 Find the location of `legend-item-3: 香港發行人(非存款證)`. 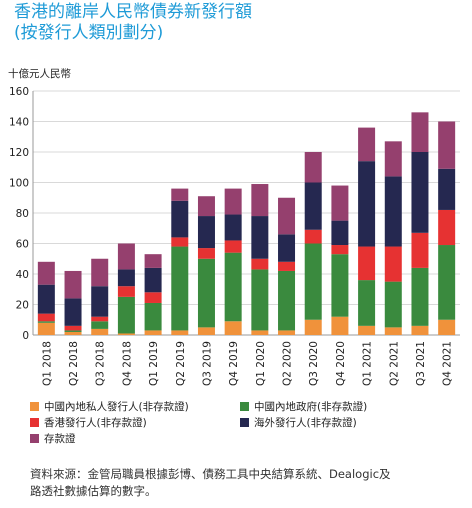

legend-item-3: 香港發行人(非存款證) is located at coordinates (88, 422).